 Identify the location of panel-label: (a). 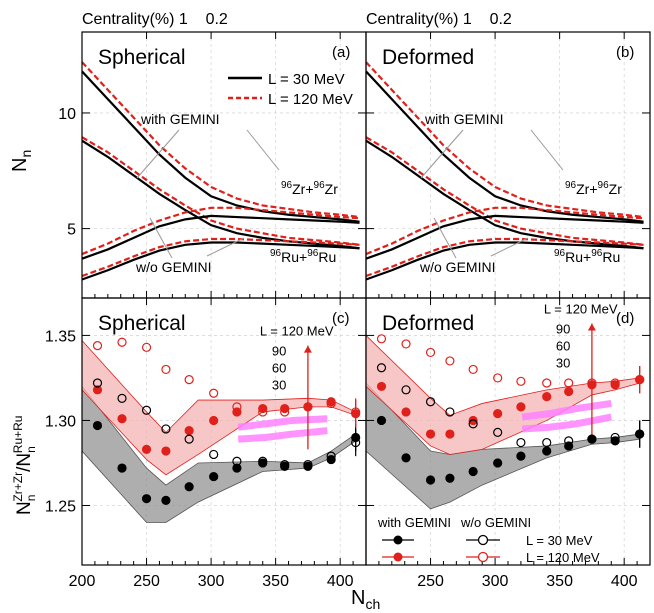
(341, 52).